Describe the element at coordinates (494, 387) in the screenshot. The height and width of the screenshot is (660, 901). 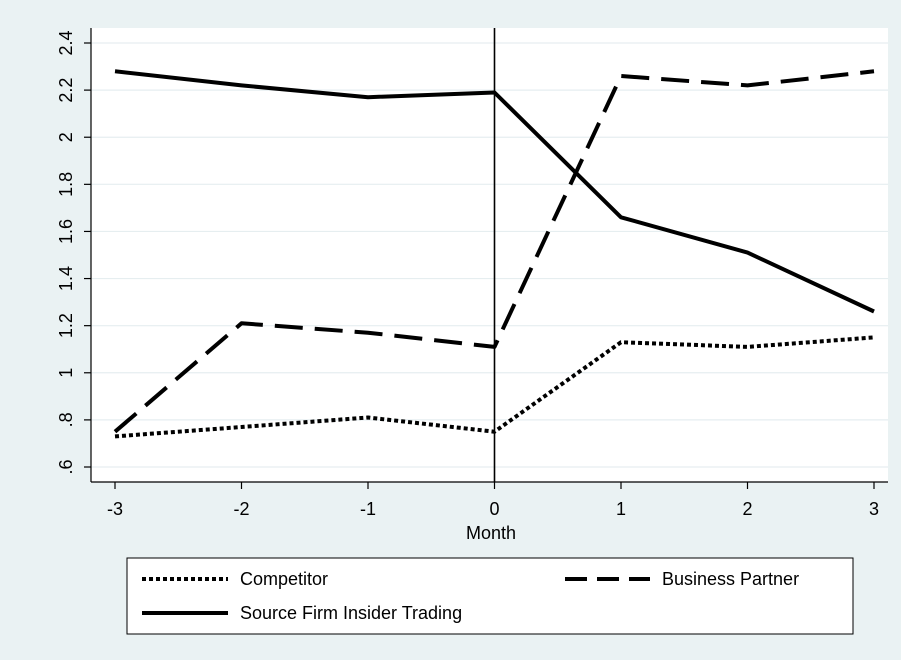
I see `series-line-competitor` at that location.